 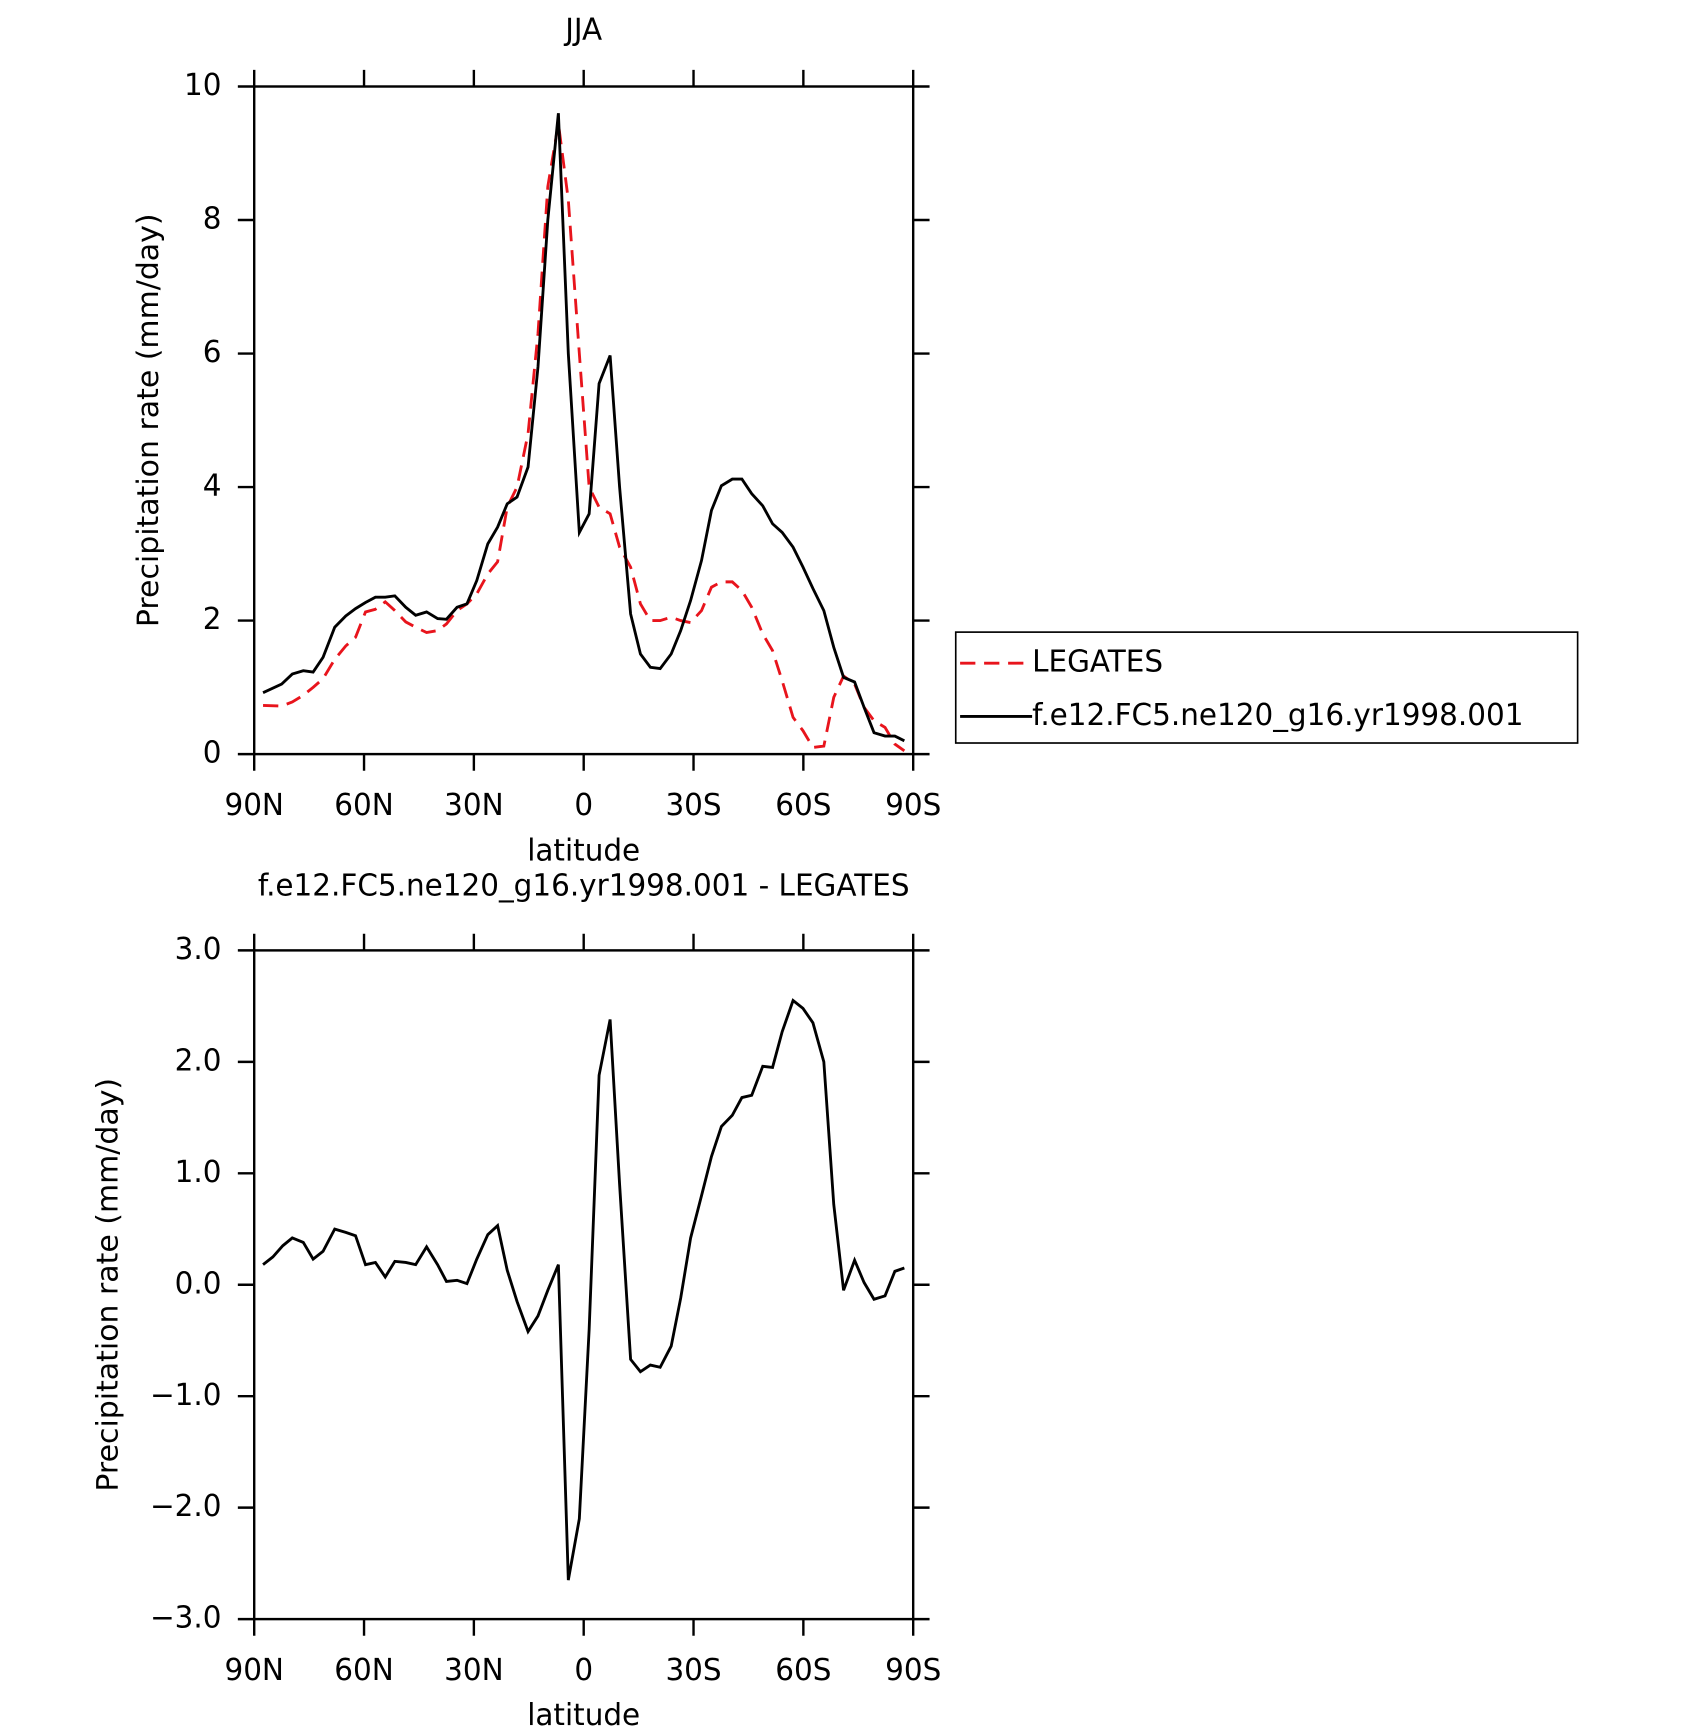 What do you see at coordinates (1277, 715) in the screenshot?
I see `legend-label: f.e12.FC5.ne120_g16.yr1998.001` at bounding box center [1277, 715].